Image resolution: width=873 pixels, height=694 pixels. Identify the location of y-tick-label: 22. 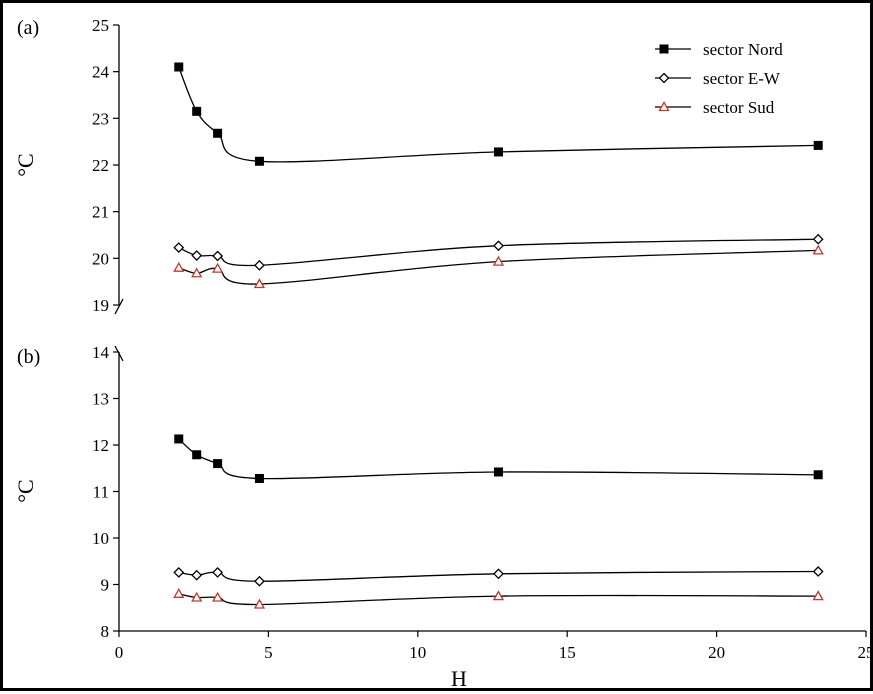
(100, 165).